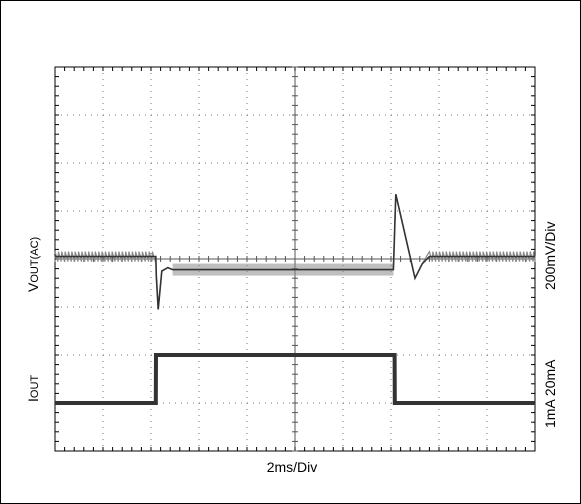 The image size is (581, 504). What do you see at coordinates (292, 467) in the screenshot?
I see `x-axis-label: 2ms/Div` at bounding box center [292, 467].